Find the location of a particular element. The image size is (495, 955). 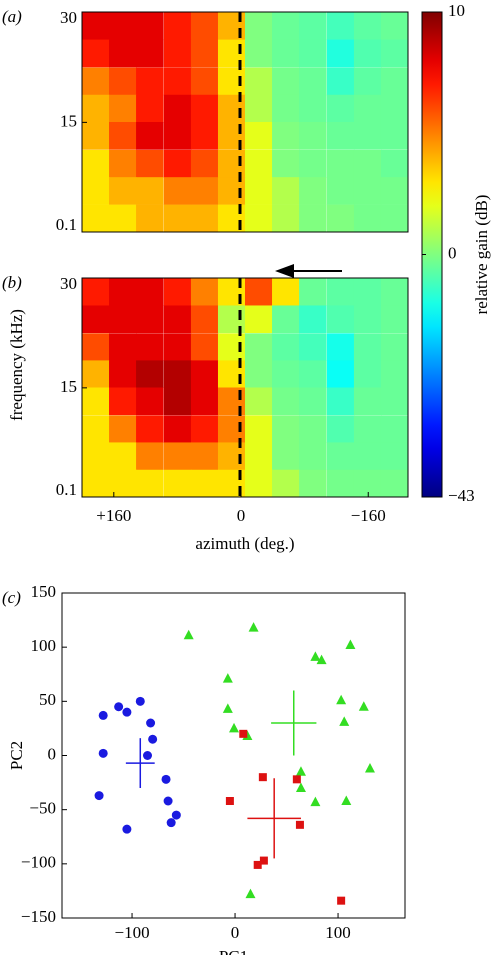

panel-label: (c) is located at coordinates (11, 597).